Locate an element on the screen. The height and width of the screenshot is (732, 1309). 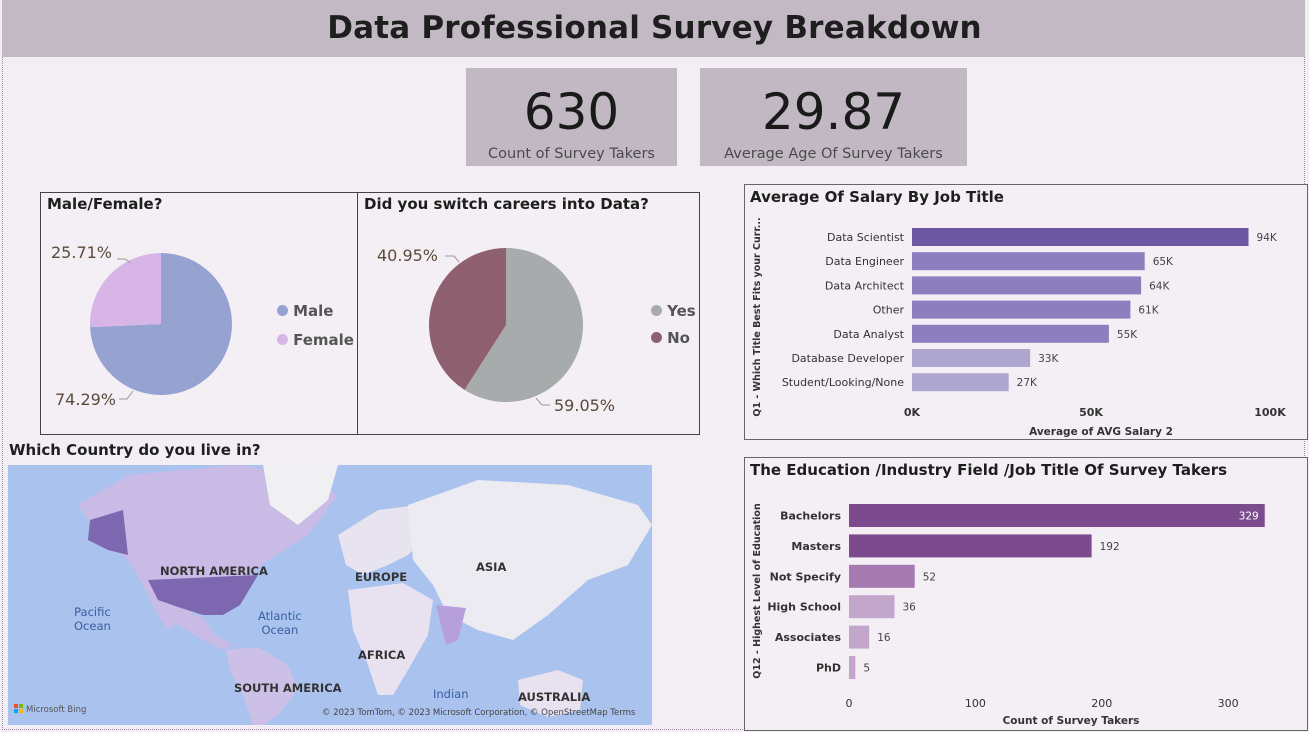
gender-female-data-label: 25.71% is located at coordinates (82, 252).